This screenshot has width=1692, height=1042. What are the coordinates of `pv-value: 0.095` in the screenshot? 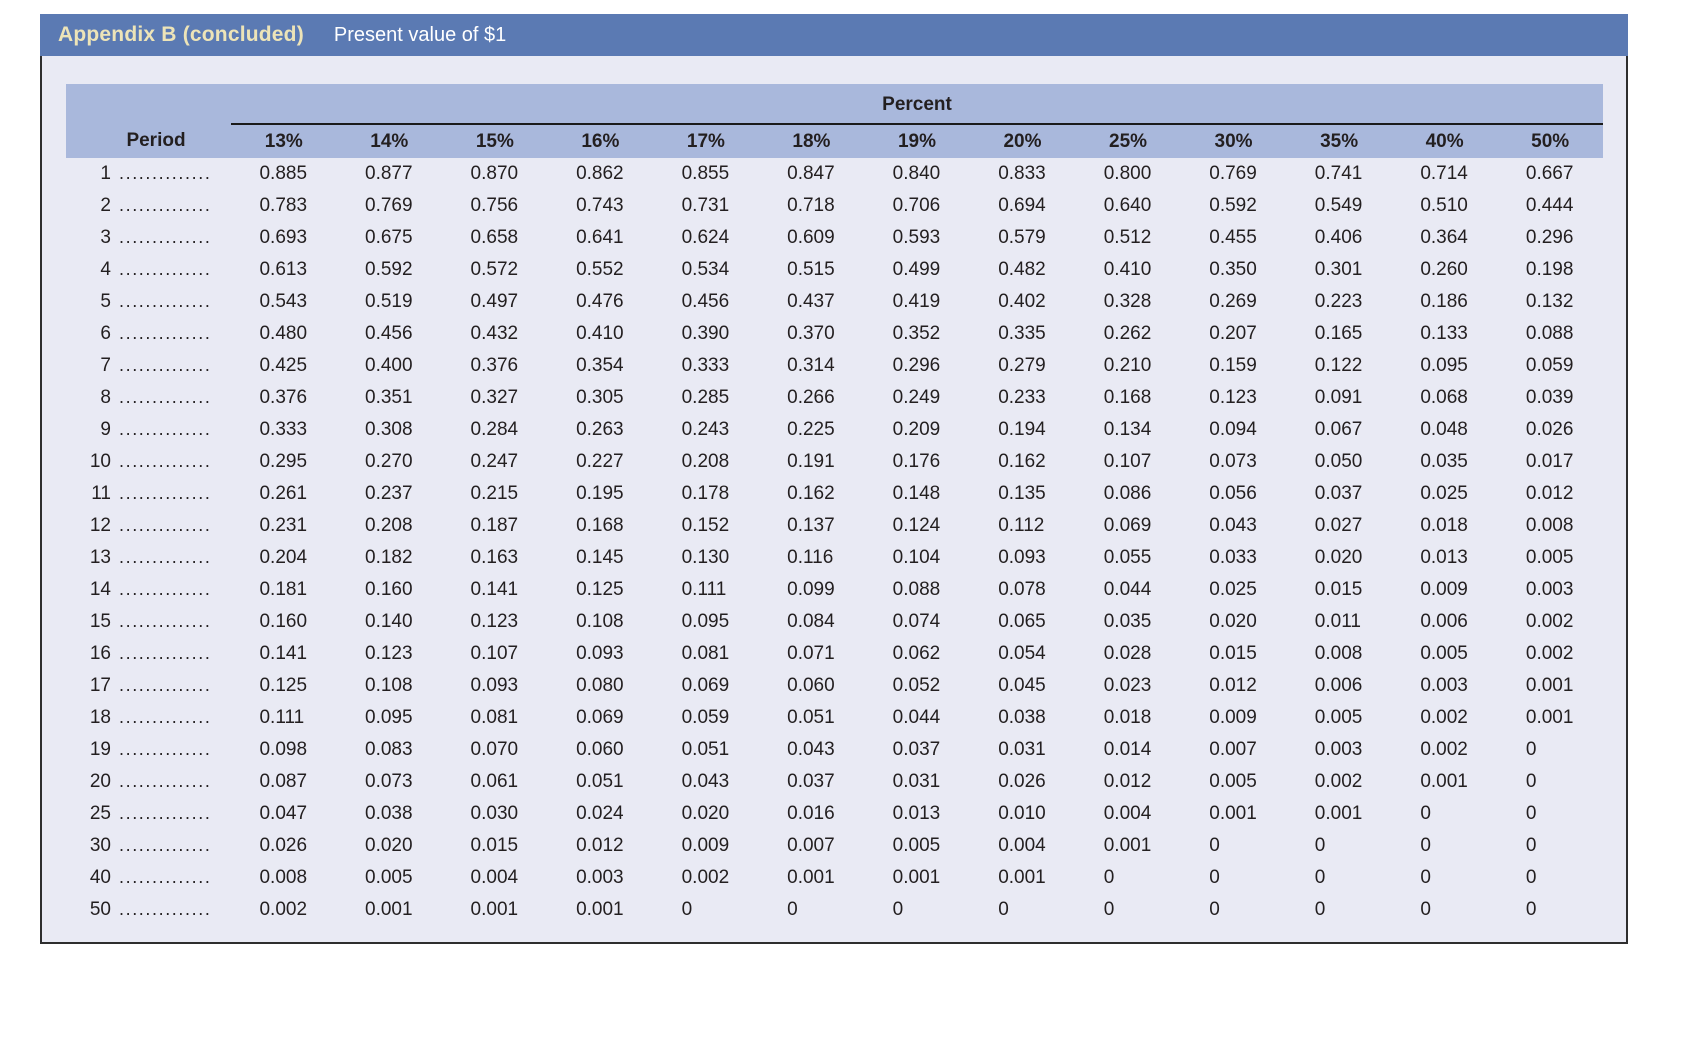 It's located at (705, 621).